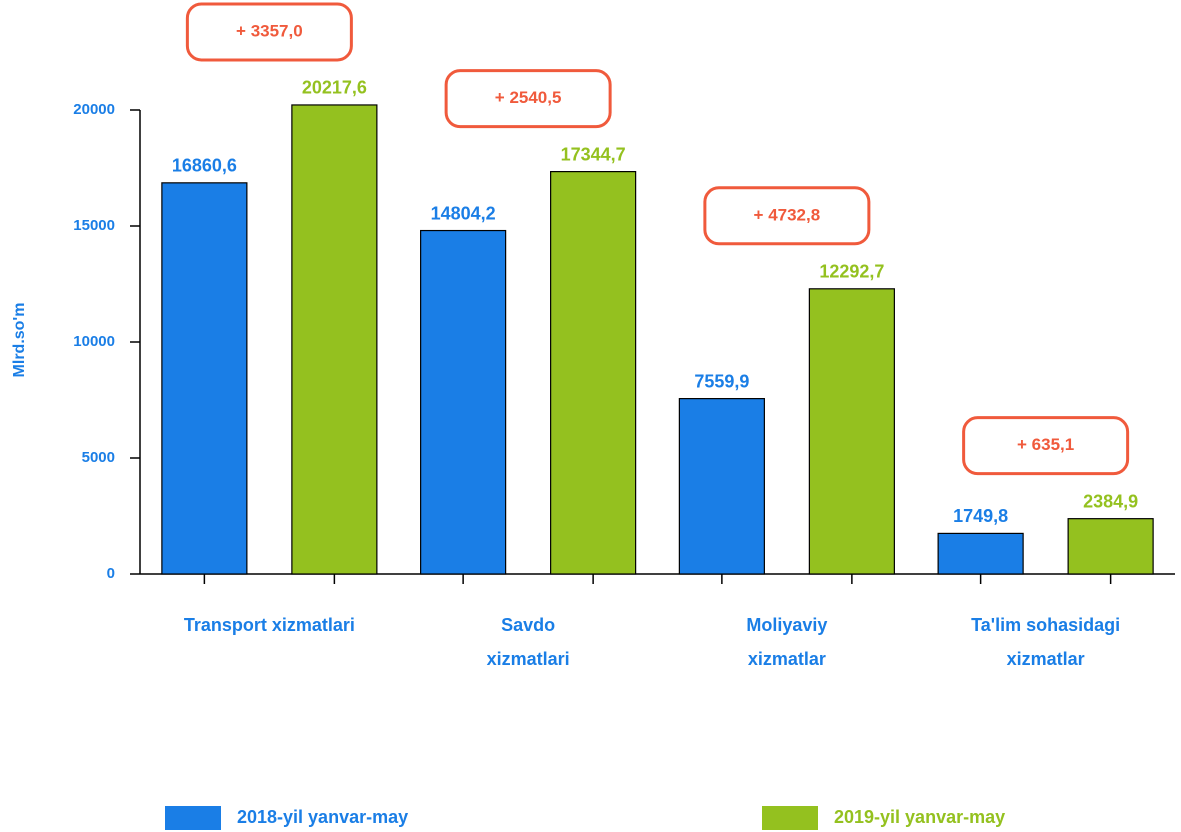  I want to click on annotation: + 3357,0, so click(269, 30).